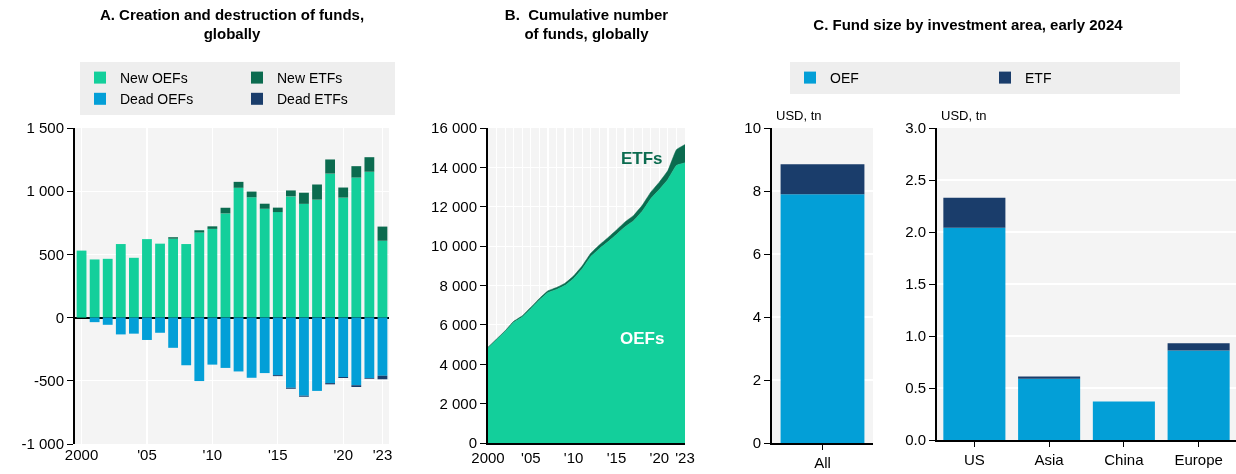 The width and height of the screenshot is (1236, 474). Describe the element at coordinates (756, 191) in the screenshot. I see `y-tick-label: 8` at that location.